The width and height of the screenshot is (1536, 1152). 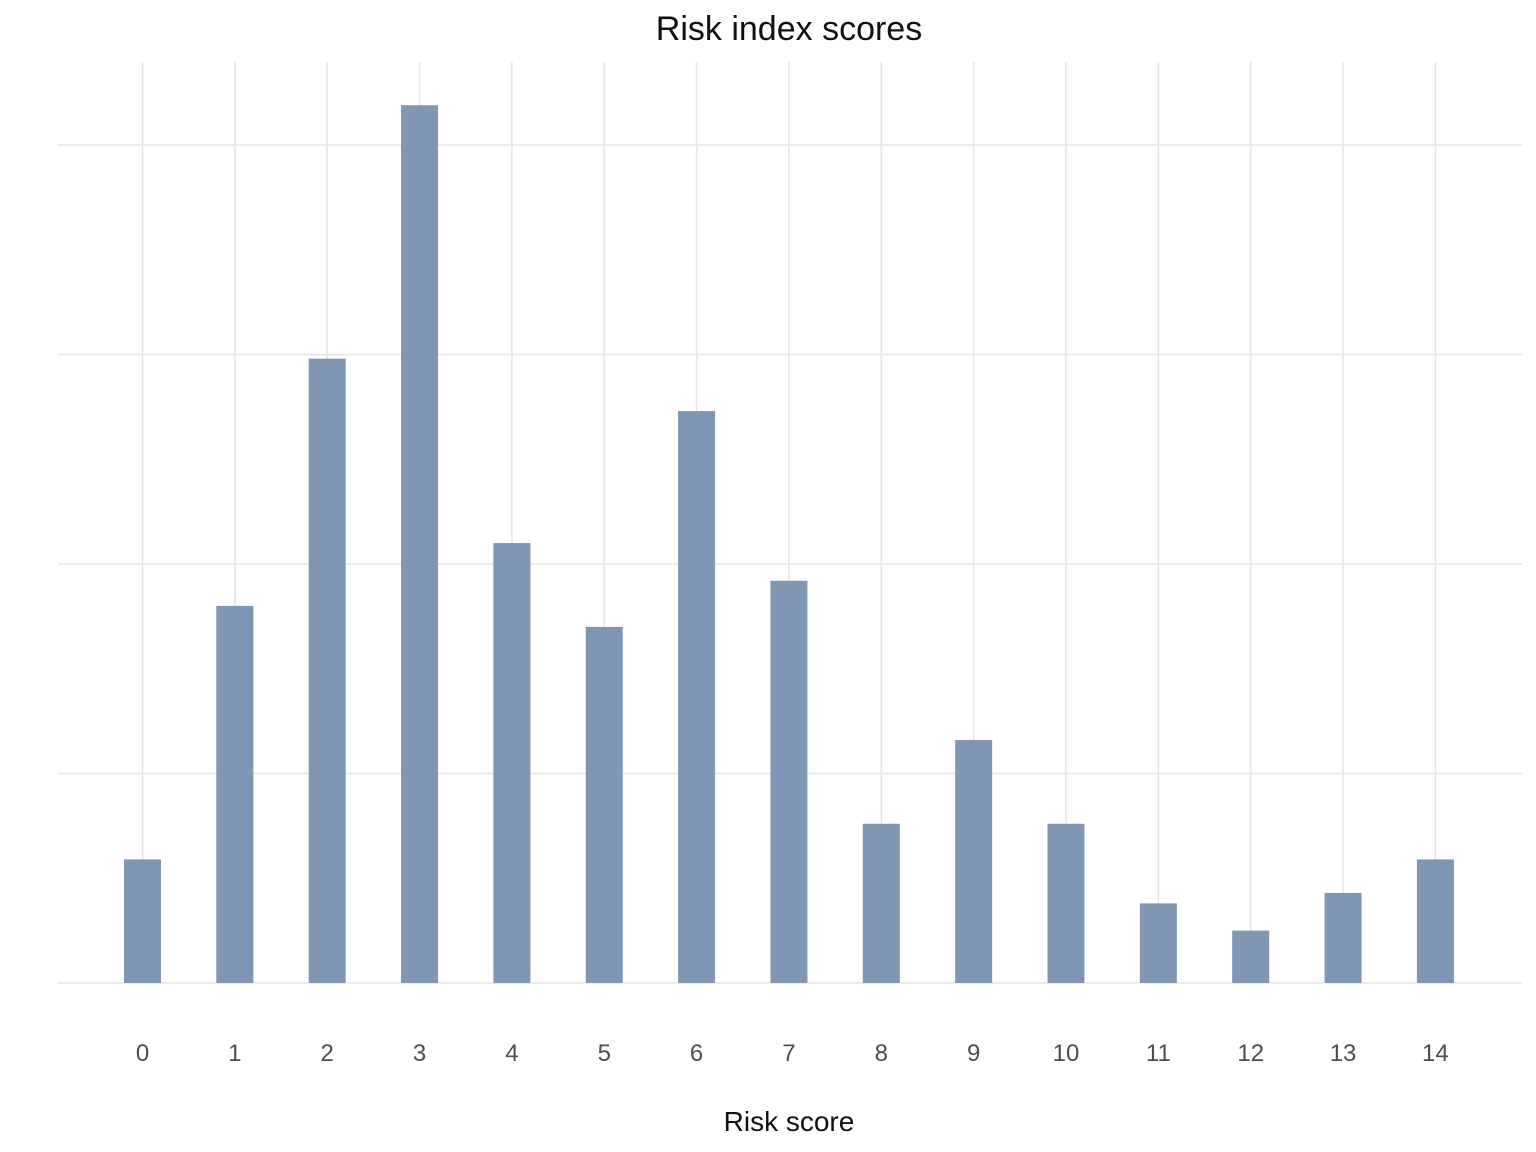 I want to click on x-tick-label-4: 4, so click(x=511, y=1053).